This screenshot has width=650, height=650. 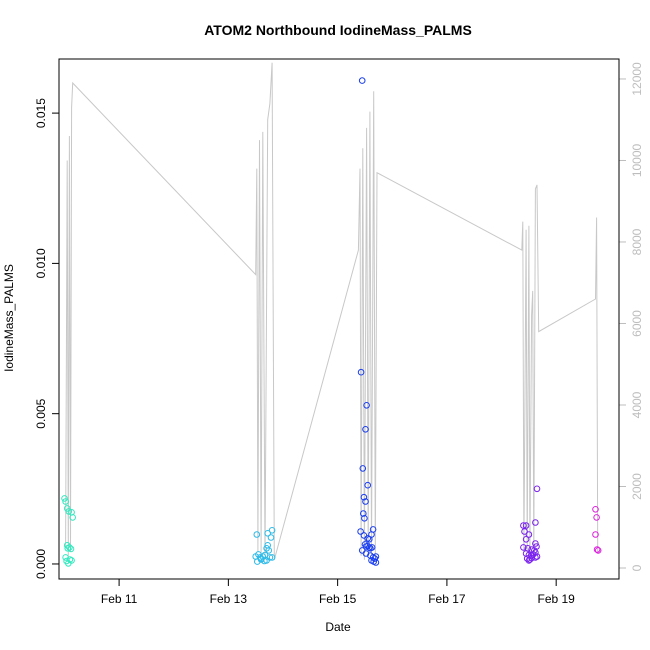 What do you see at coordinates (41, 263) in the screenshot?
I see `y-tick-label: 0.010` at bounding box center [41, 263].